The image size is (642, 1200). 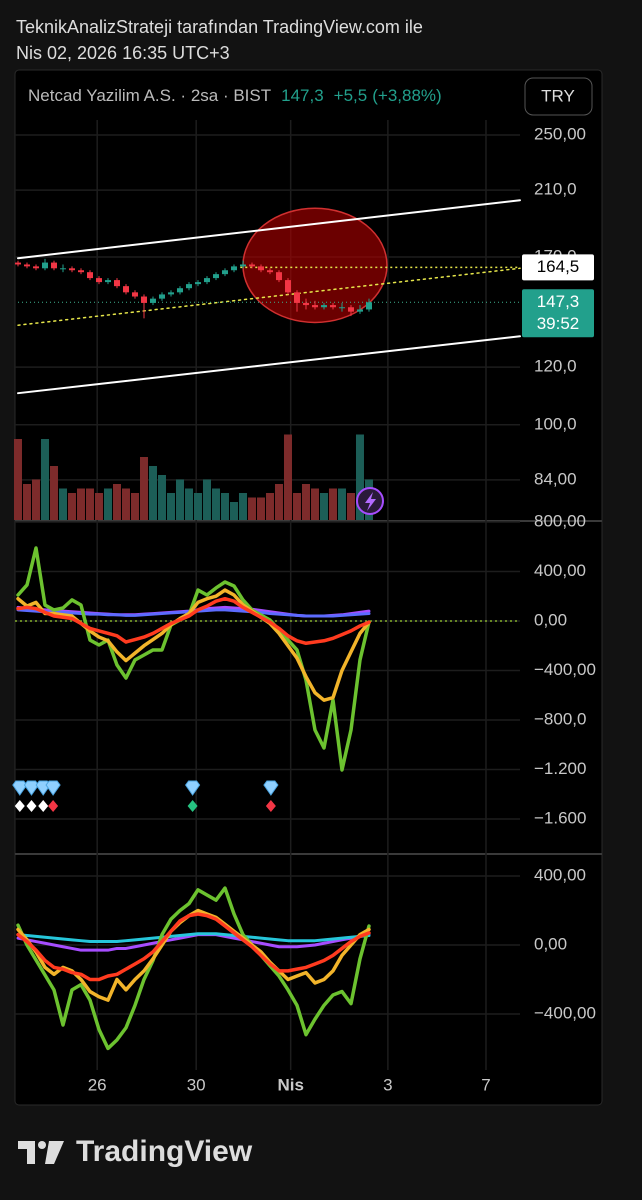 I want to click on currency: TRY, so click(x=558, y=95).